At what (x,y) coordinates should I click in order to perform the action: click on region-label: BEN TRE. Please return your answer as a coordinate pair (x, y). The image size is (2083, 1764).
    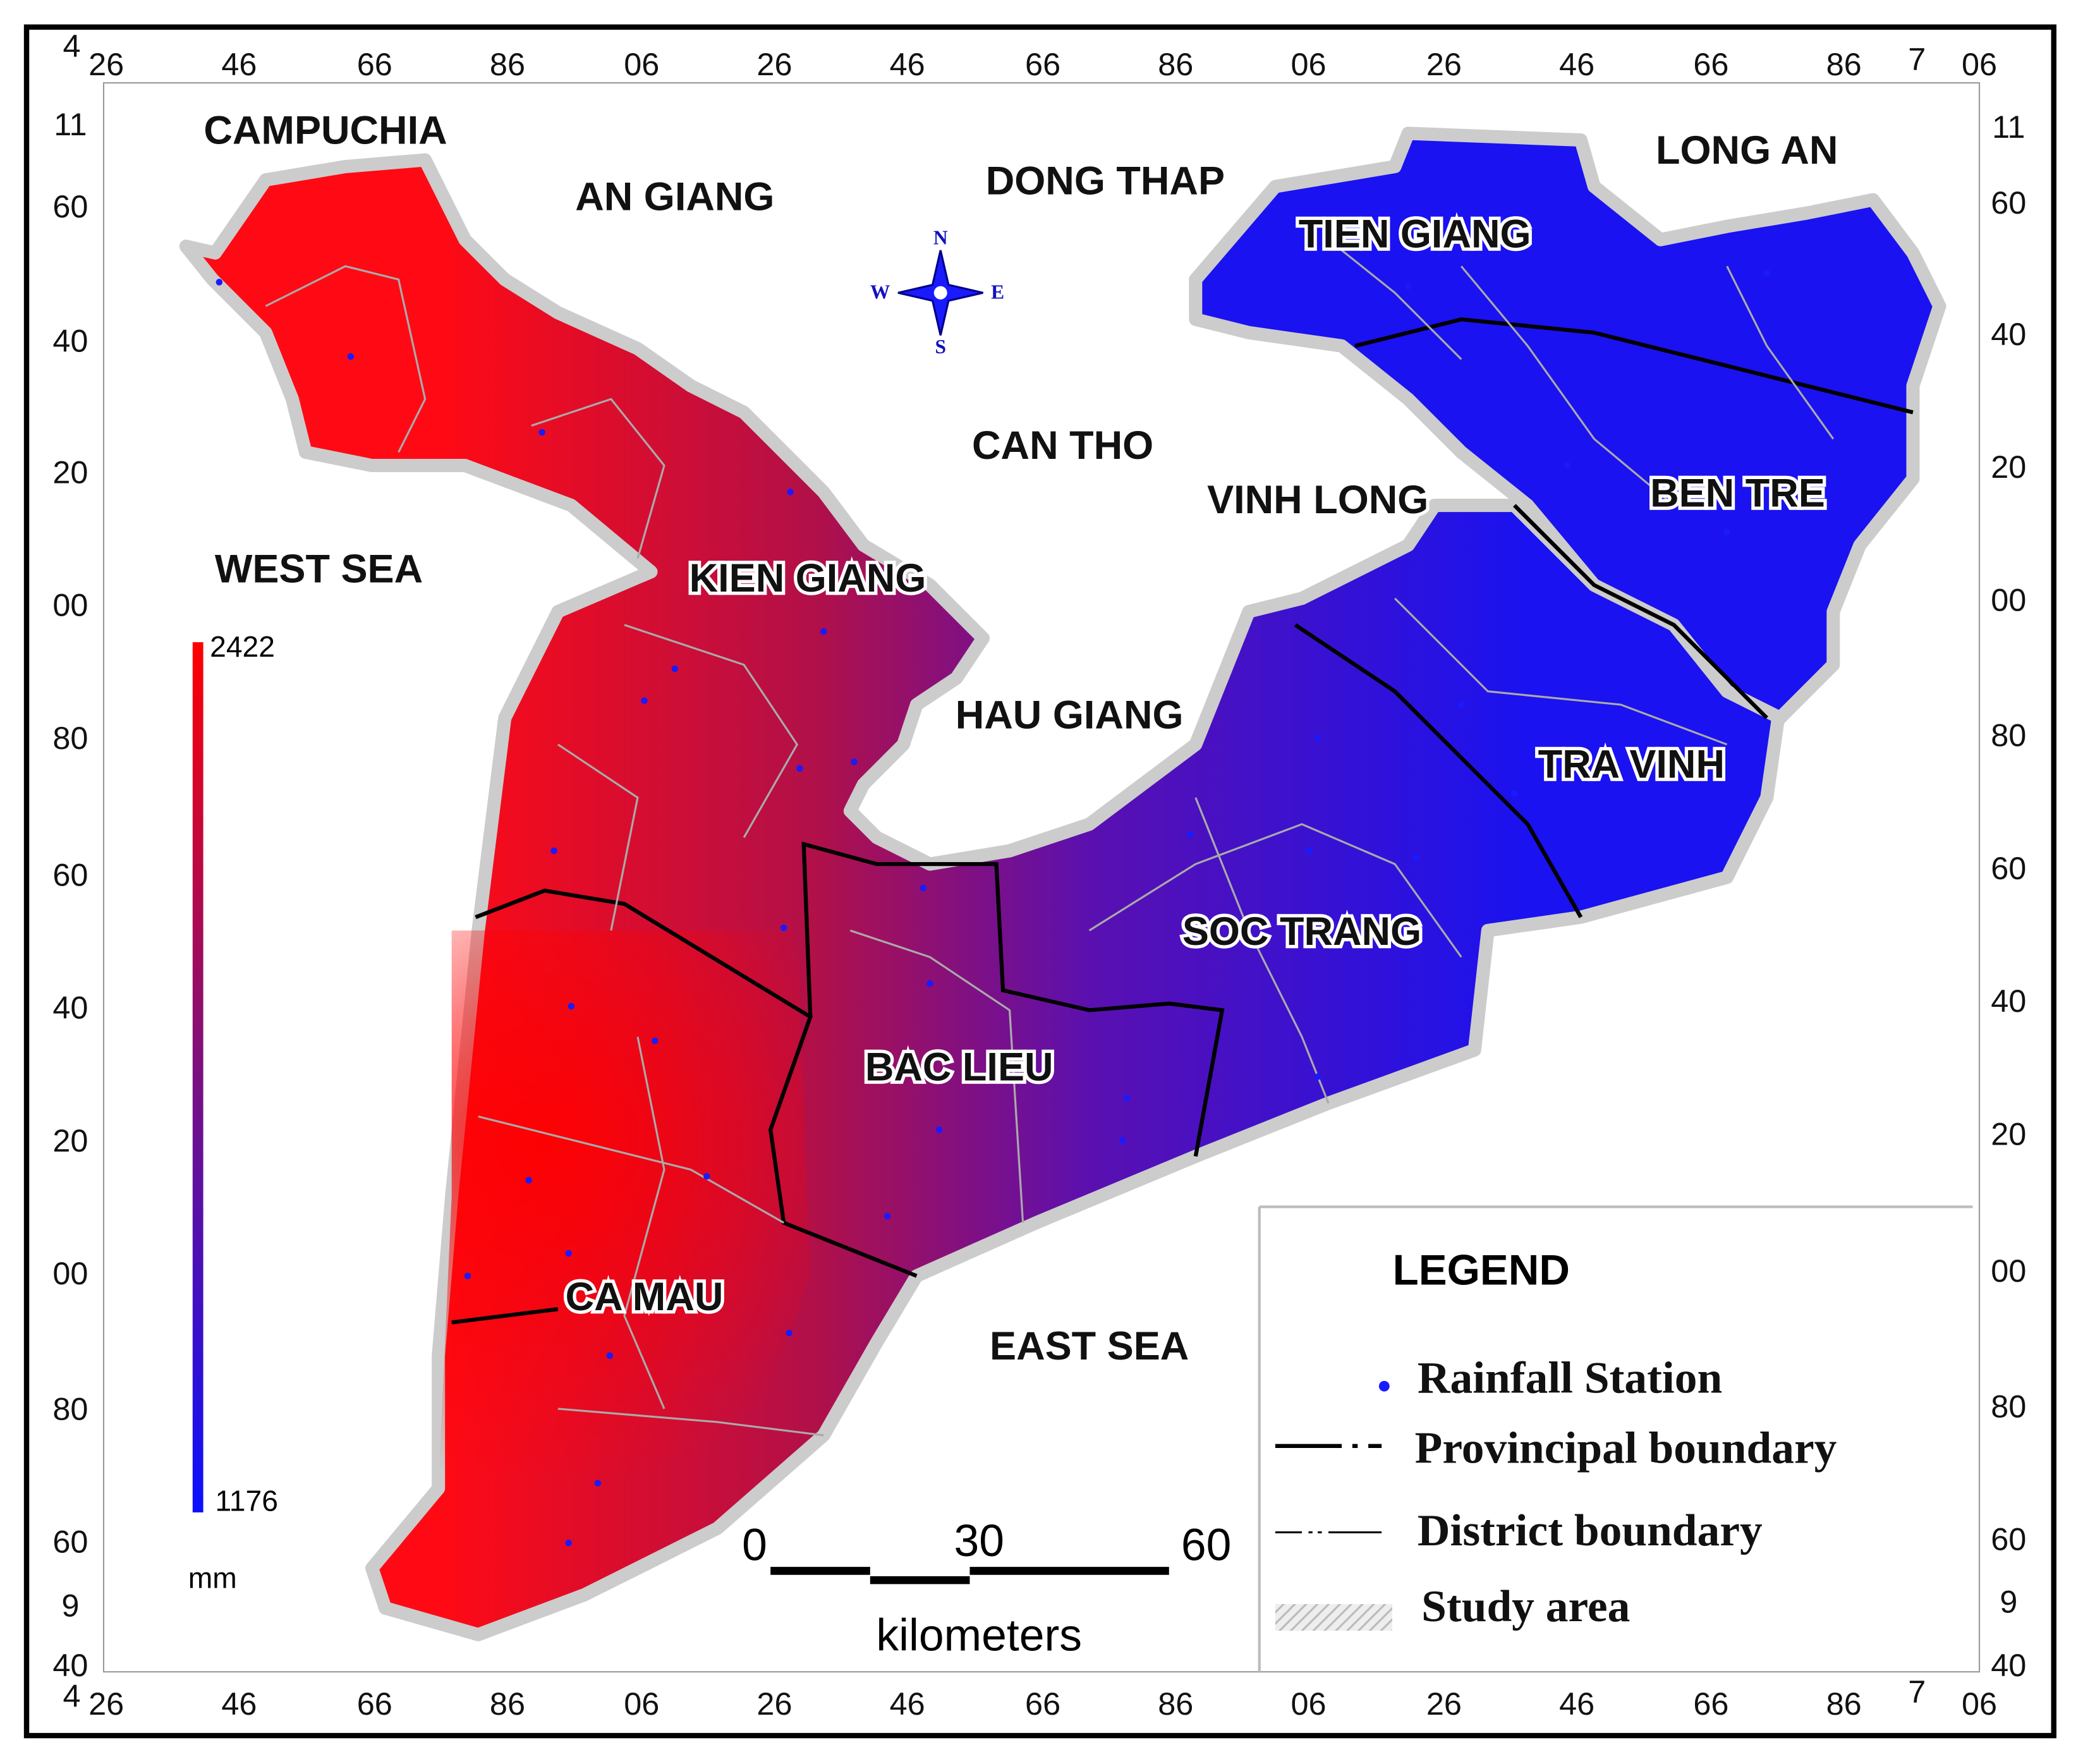
    Looking at the image, I should click on (1738, 493).